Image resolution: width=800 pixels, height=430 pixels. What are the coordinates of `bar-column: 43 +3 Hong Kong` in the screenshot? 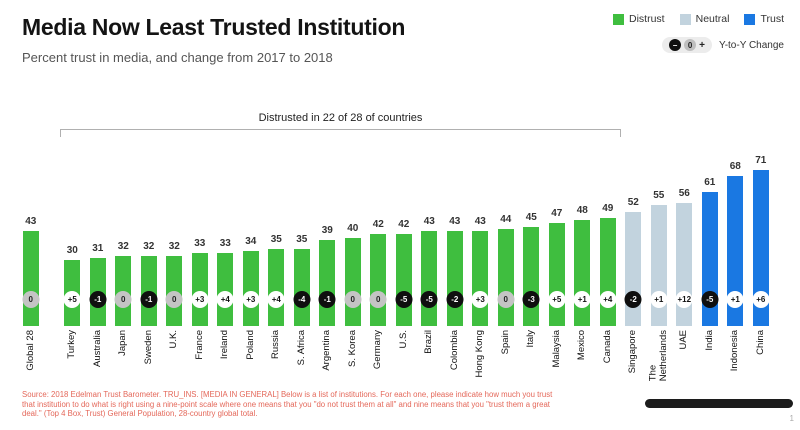 It's located at (481, 275).